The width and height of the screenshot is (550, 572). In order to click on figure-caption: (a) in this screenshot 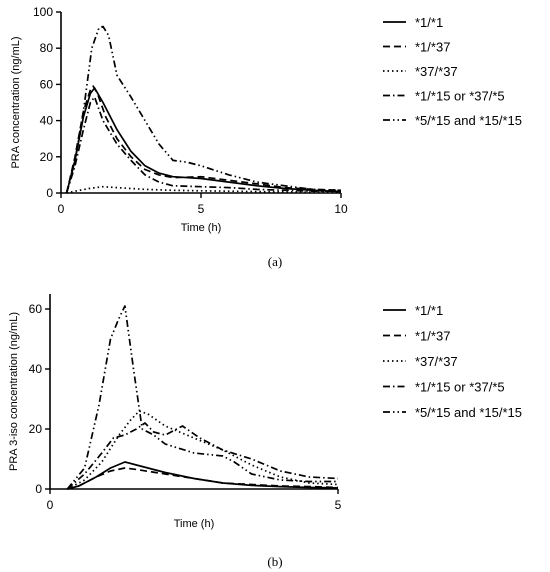, I will do `click(275, 261)`.